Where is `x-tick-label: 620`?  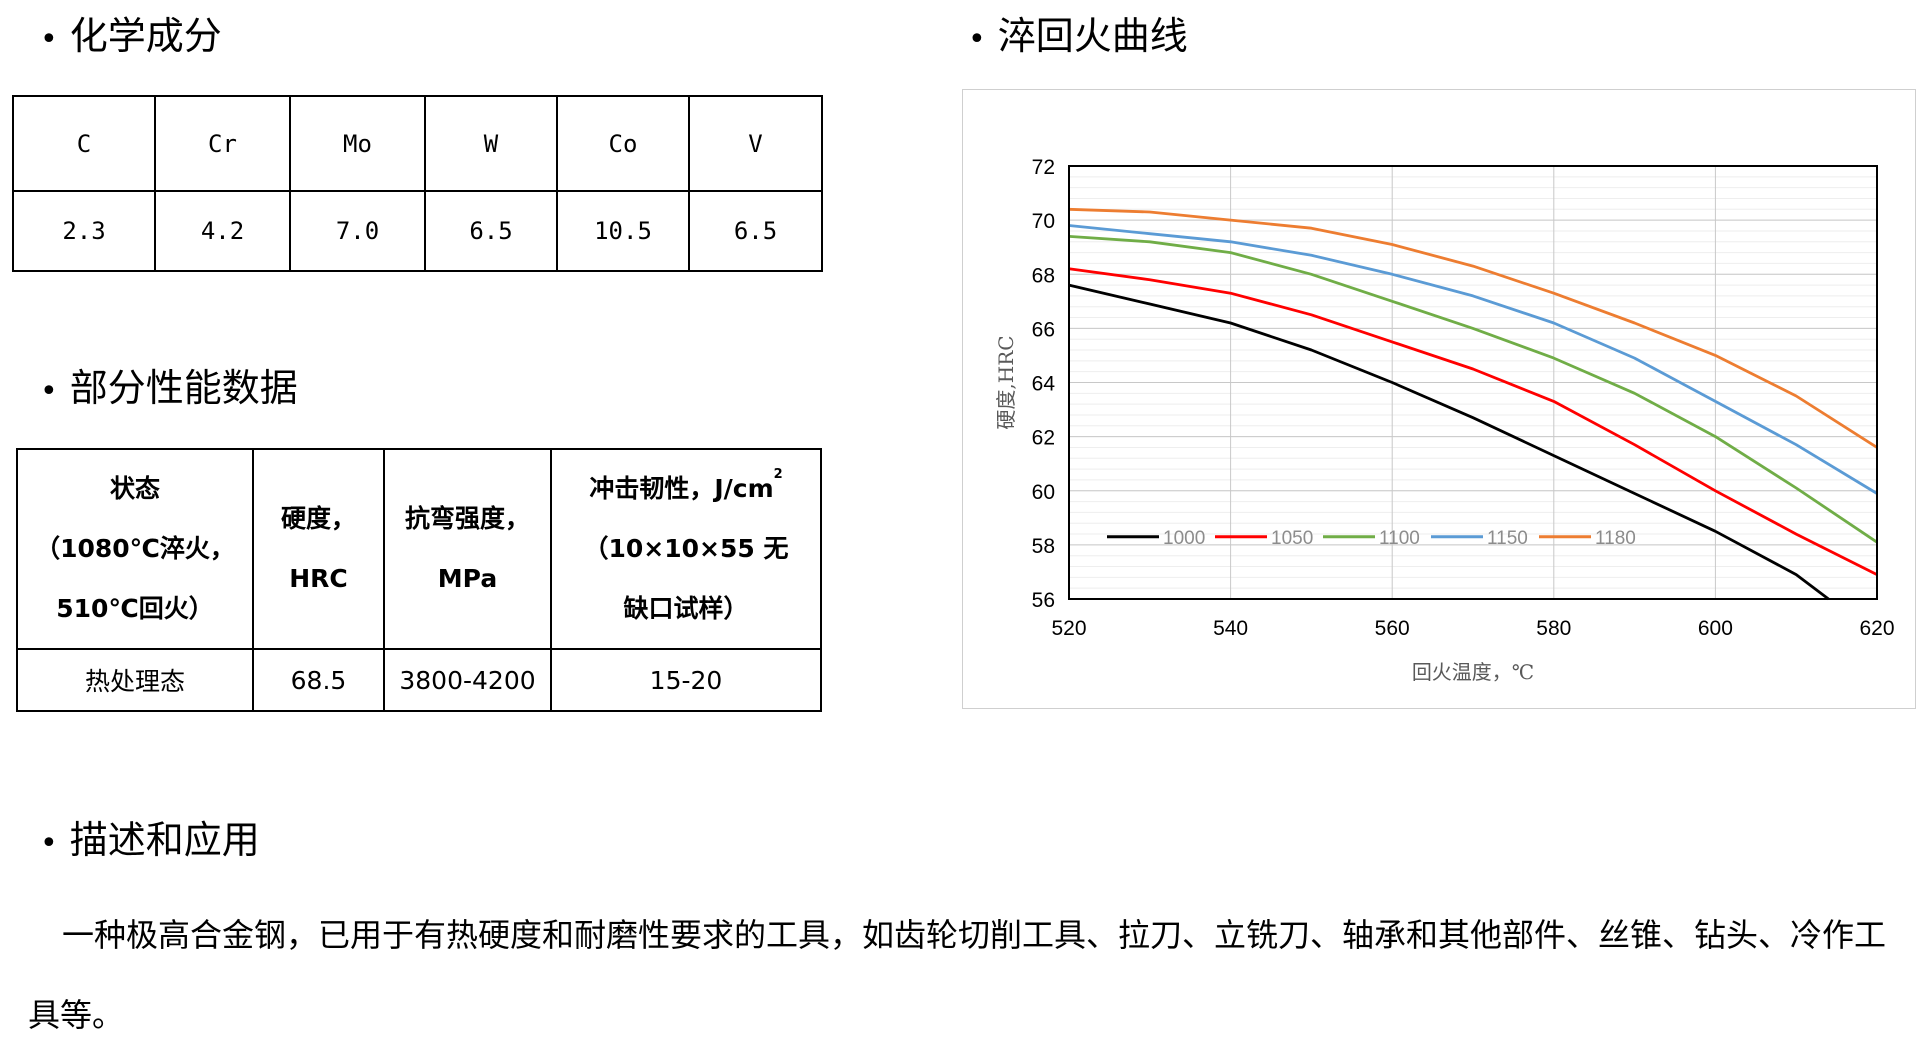
x-tick-label: 620 is located at coordinates (1876, 628).